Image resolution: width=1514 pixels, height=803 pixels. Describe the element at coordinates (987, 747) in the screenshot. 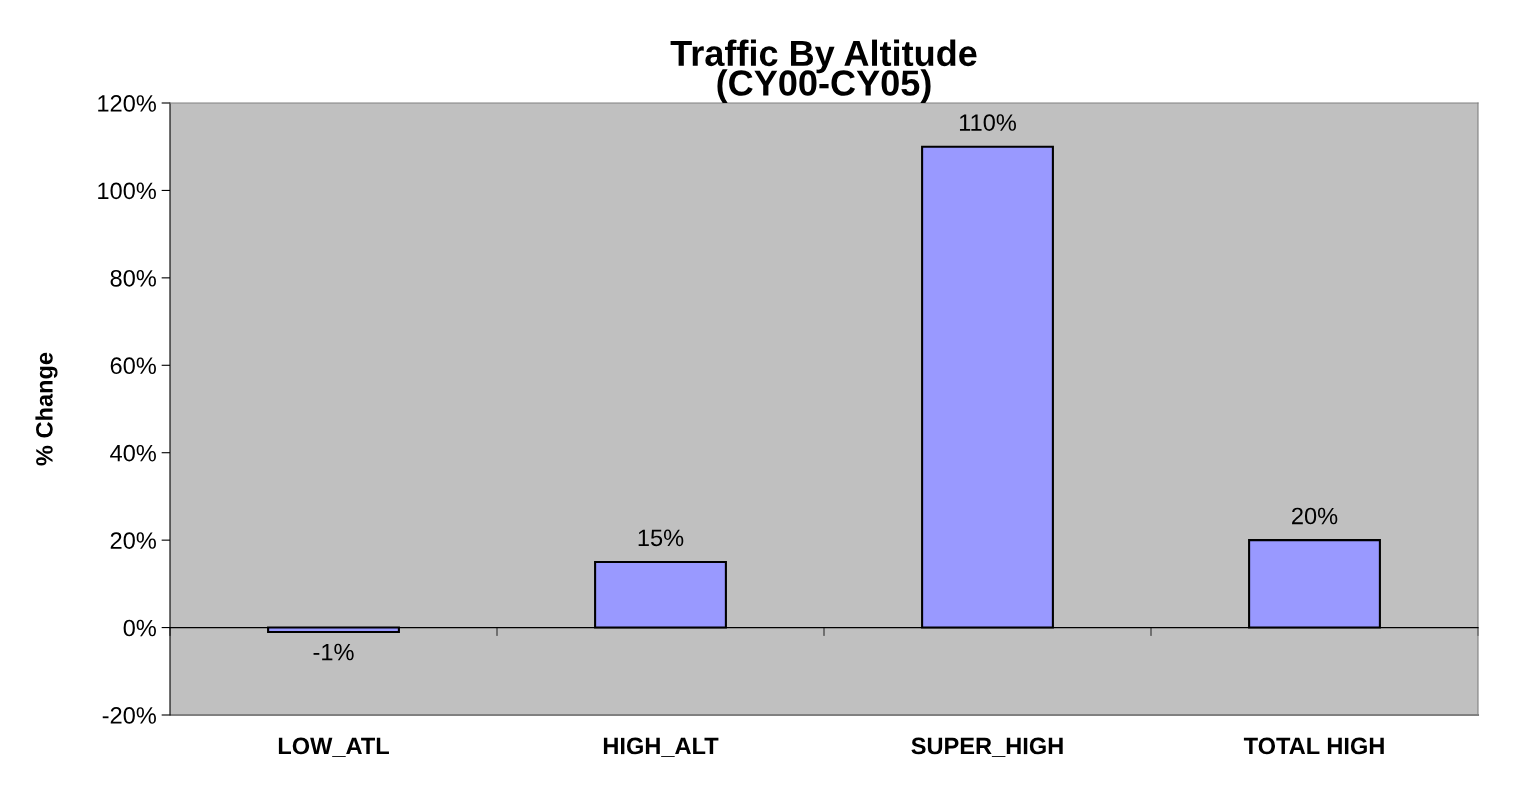

I see `x-tick-label: SUPER_HIGH` at that location.